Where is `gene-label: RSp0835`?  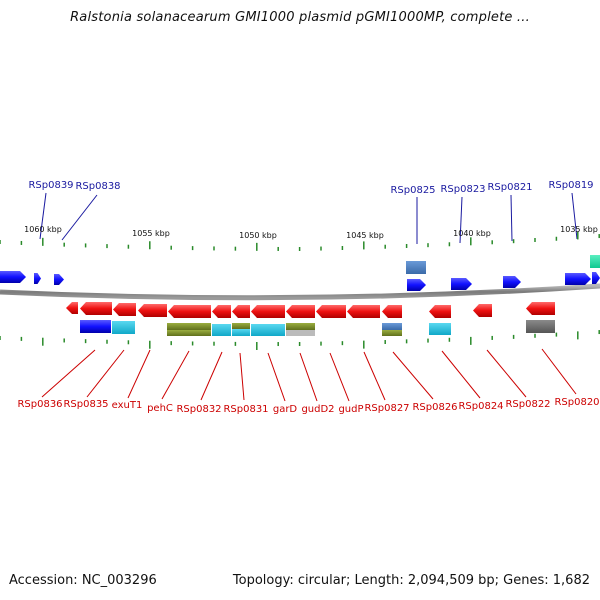
gene-label: RSp0835 is located at coordinates (85, 404).